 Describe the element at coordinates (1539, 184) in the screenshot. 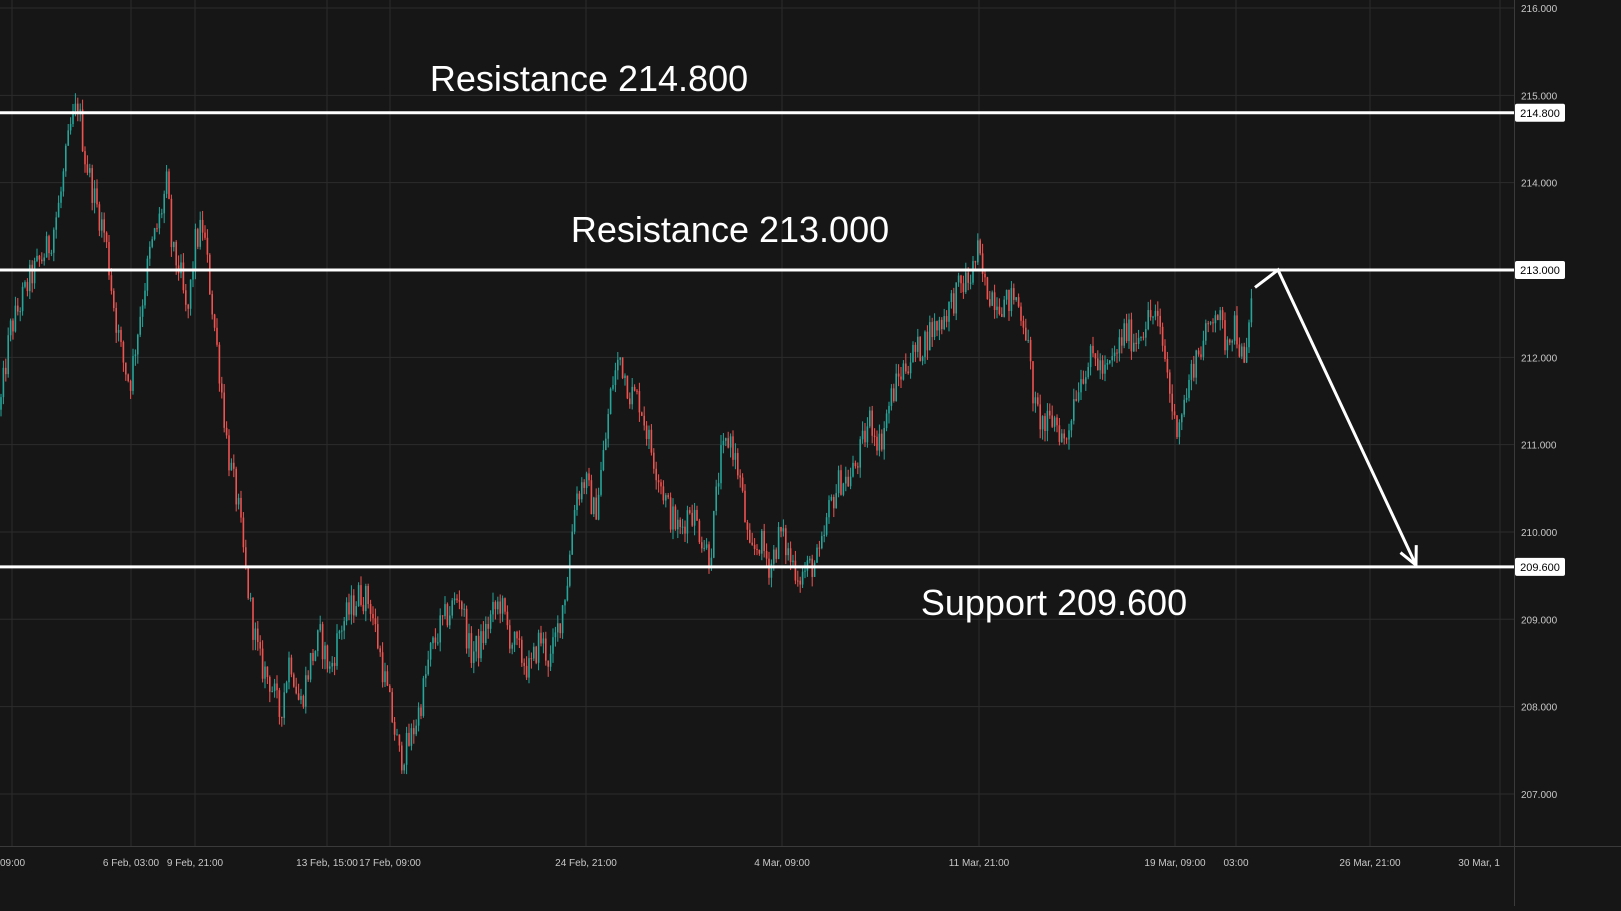

I see `y-tick-label: 214.000` at that location.